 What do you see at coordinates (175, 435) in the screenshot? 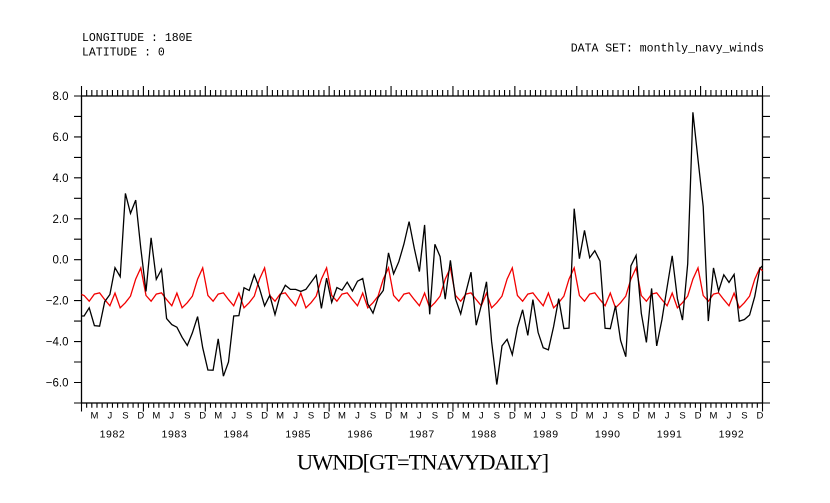
I see `svg-text: 1983` at bounding box center [175, 435].